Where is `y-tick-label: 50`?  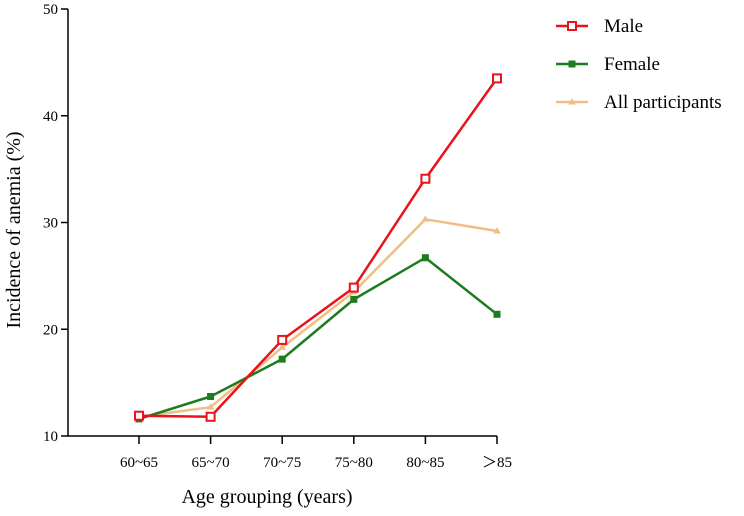 y-tick-label: 50 is located at coordinates (50, 10).